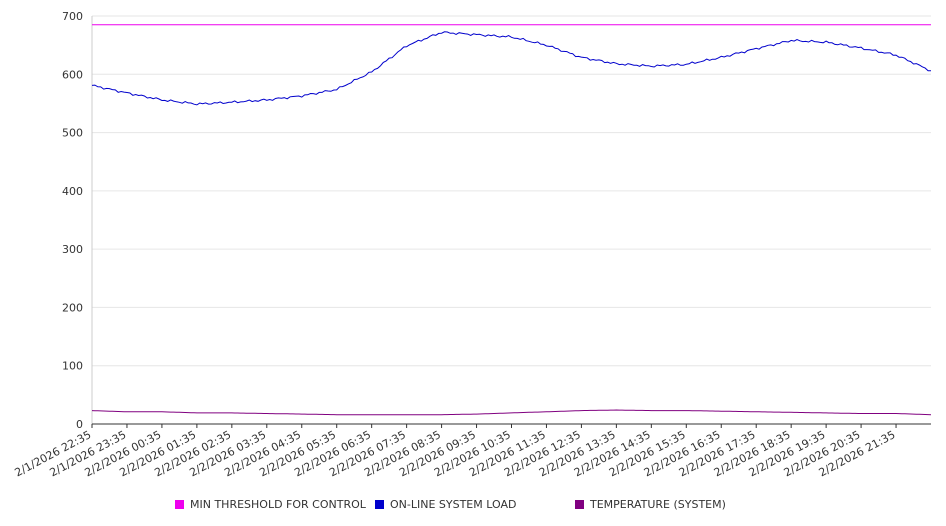 The height and width of the screenshot is (526, 946). Describe the element at coordinates (72, 220) in the screenshot. I see `y-axis-tick-labels: 0 100 200 300 400 500 600 700` at that location.